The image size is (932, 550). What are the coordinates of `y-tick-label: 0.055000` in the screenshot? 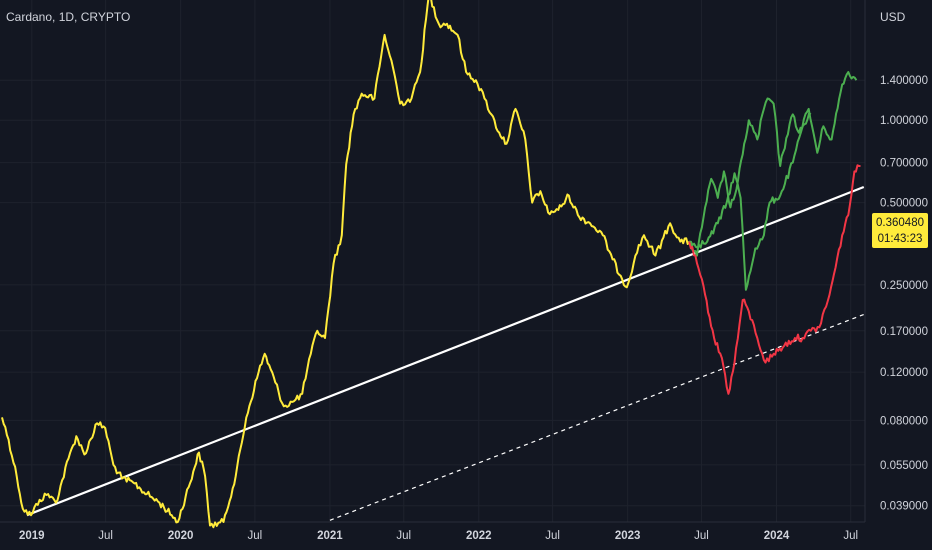 It's located at (904, 466).